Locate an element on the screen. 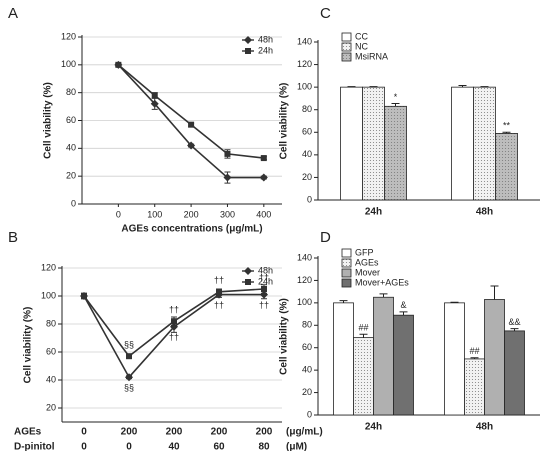 Image resolution: width=550 pixels, height=451 pixels. x-row-unit: (μg/mL) is located at coordinates (304, 432).